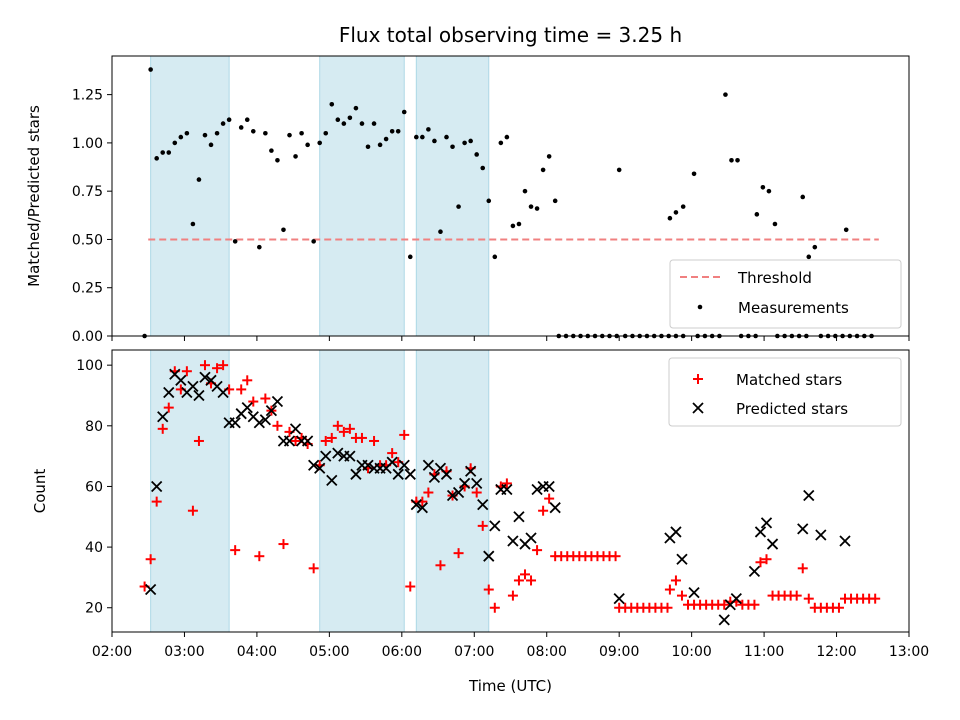 The height and width of the screenshot is (720, 960). What do you see at coordinates (87, 289) in the screenshot?
I see `ratio-y-tick-label-1: 0.25` at bounding box center [87, 289].